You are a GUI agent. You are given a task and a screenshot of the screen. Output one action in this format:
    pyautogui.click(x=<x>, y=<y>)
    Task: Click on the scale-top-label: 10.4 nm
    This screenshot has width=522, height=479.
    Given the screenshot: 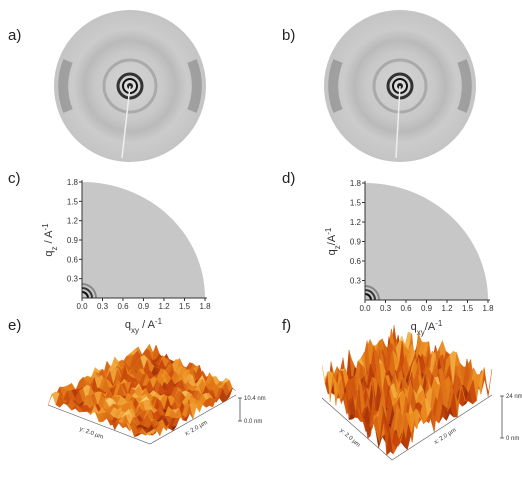 What is the action you would take?
    pyautogui.click(x=255, y=399)
    